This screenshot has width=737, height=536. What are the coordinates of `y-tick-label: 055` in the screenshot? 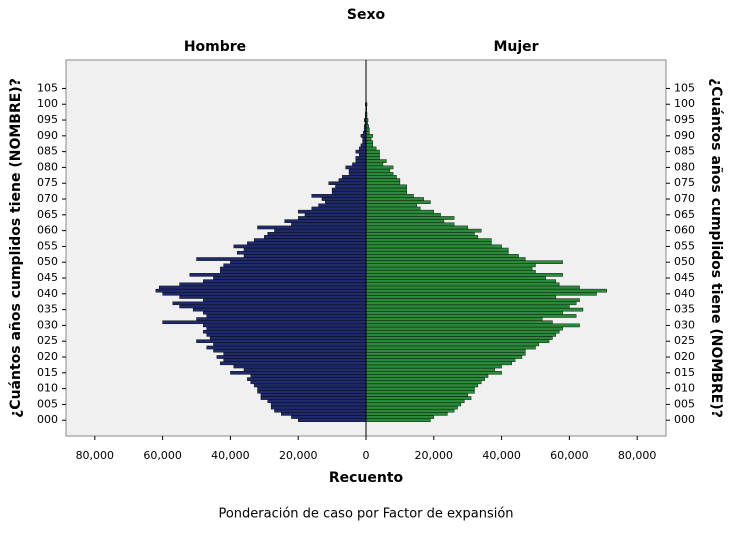 It's located at (684, 245).